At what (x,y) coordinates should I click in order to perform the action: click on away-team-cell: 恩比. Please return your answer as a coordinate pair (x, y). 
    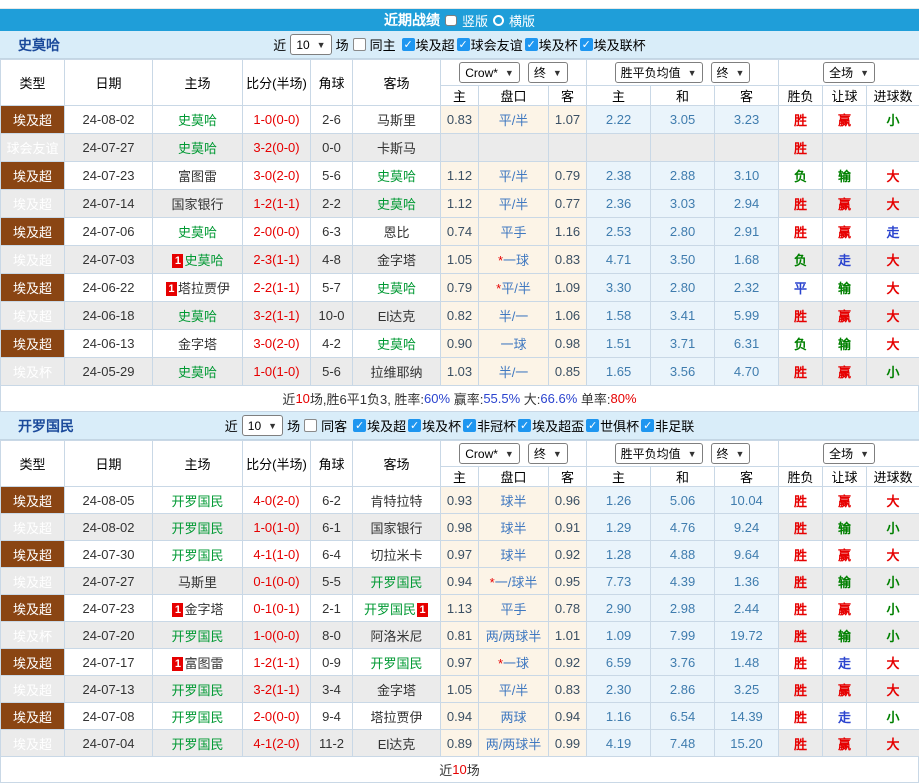
    Looking at the image, I should click on (397, 232).